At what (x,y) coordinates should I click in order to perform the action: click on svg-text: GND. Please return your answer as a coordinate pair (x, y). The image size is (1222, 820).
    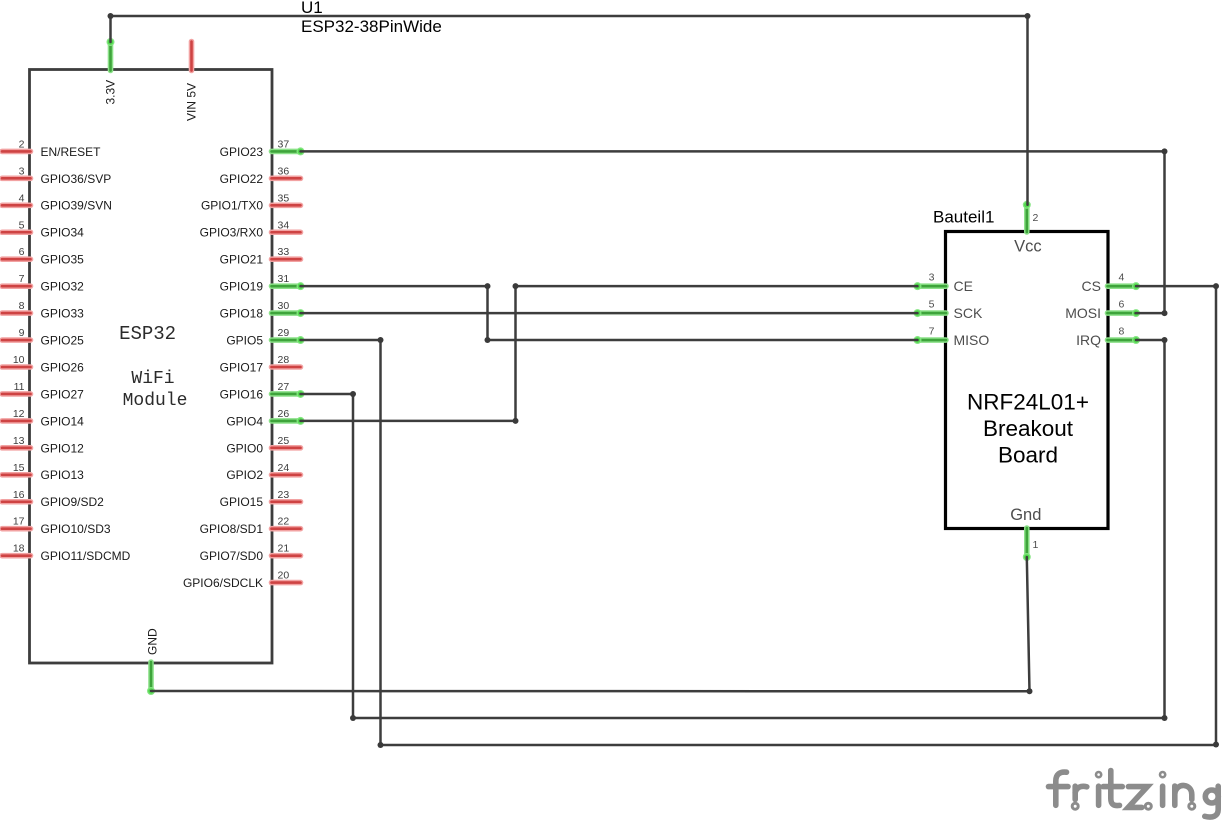
    Looking at the image, I should click on (153, 641).